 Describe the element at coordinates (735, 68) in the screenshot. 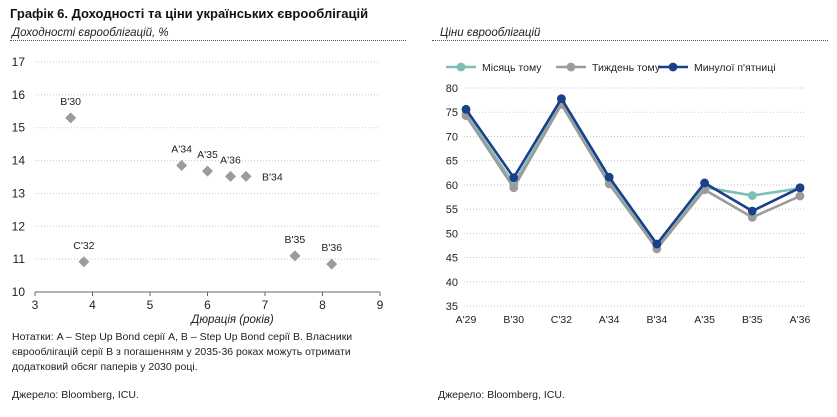

I see `legend-label: Минулої п'ятниці` at that location.